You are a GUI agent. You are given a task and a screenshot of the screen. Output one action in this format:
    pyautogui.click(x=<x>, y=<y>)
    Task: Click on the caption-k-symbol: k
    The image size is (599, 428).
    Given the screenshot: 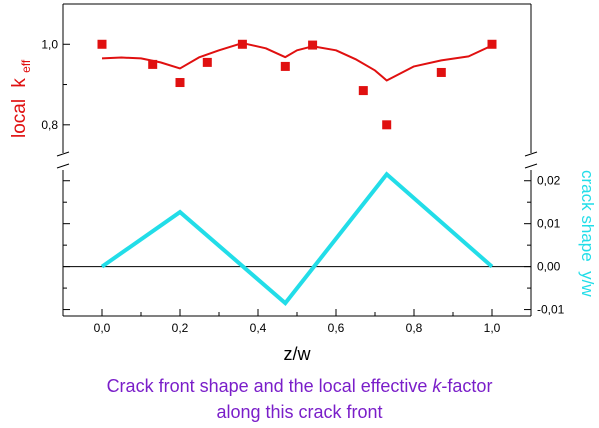 What is the action you would take?
    pyautogui.click(x=437, y=386)
    